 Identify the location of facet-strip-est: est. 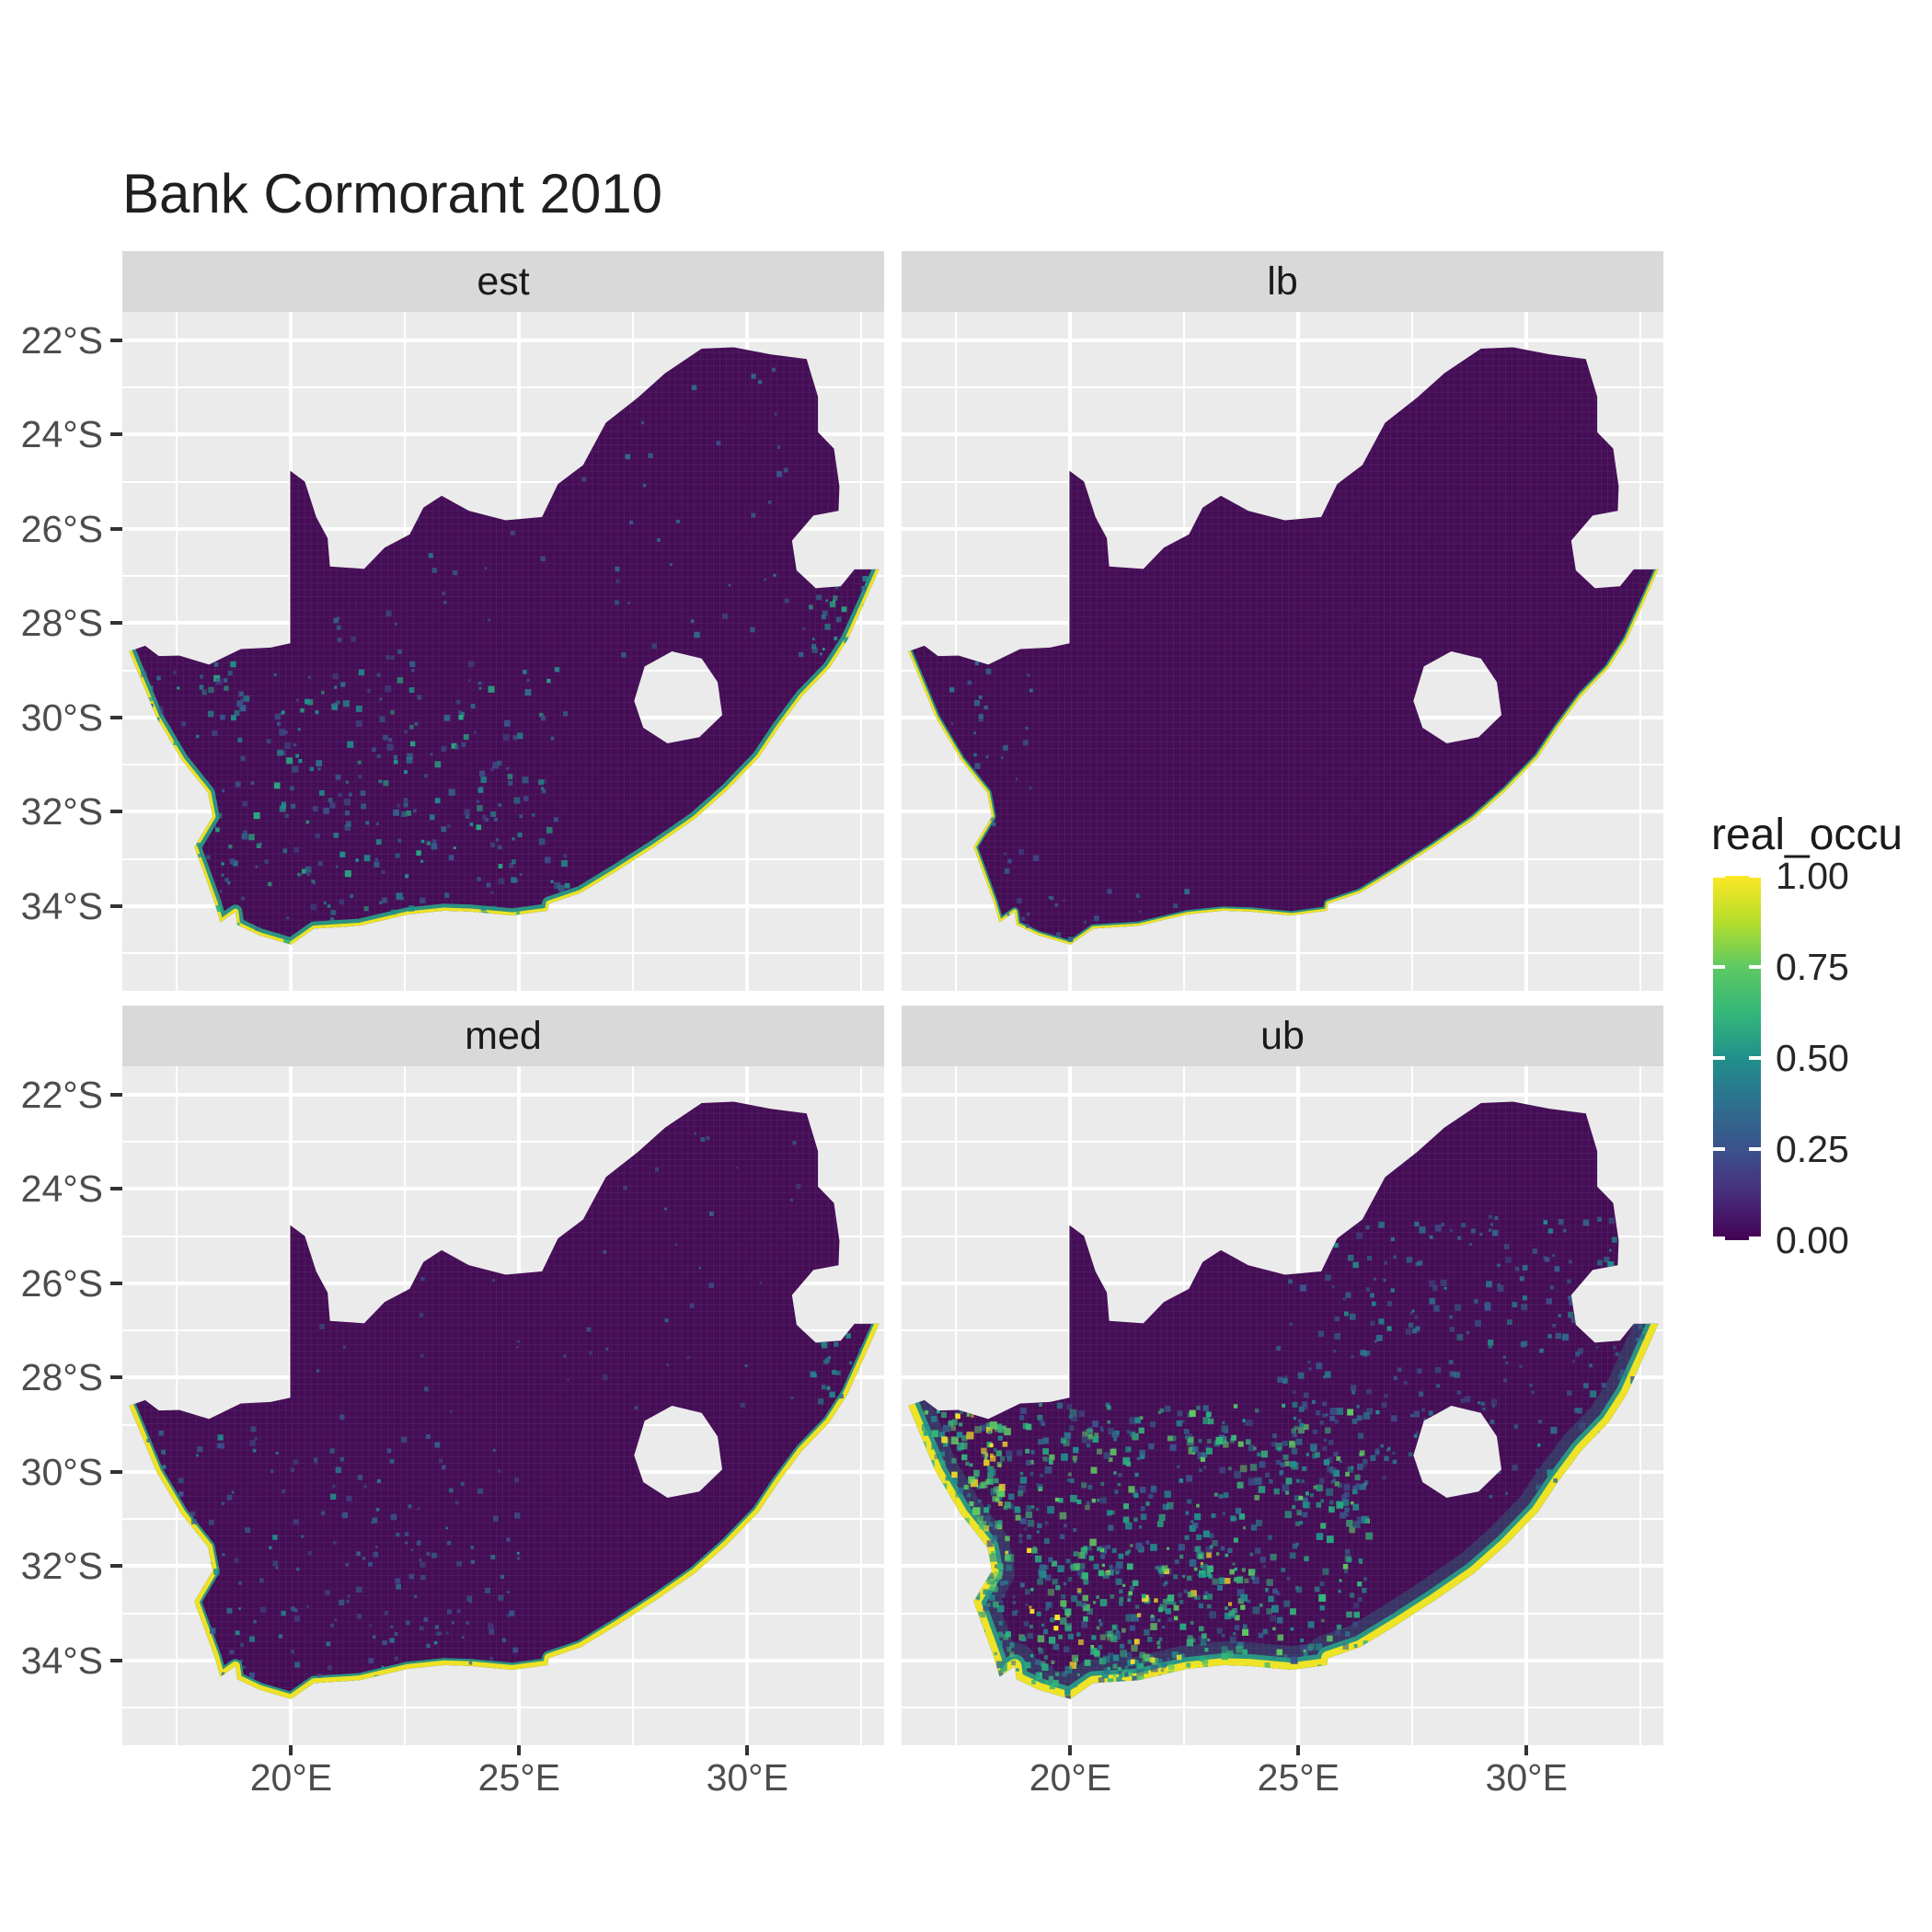
(503, 281).